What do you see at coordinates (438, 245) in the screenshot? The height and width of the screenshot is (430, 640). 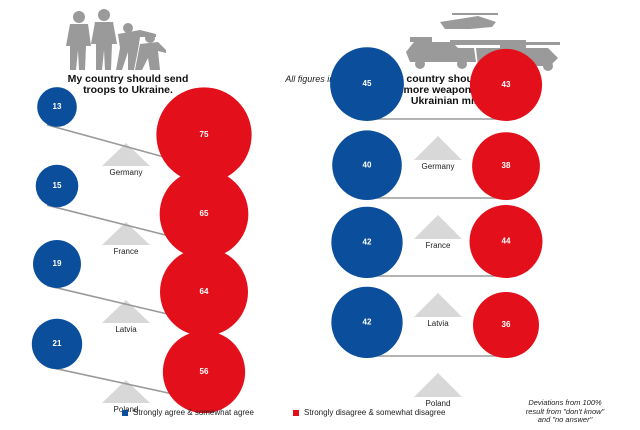 I see `country-label-1-1: France` at bounding box center [438, 245].